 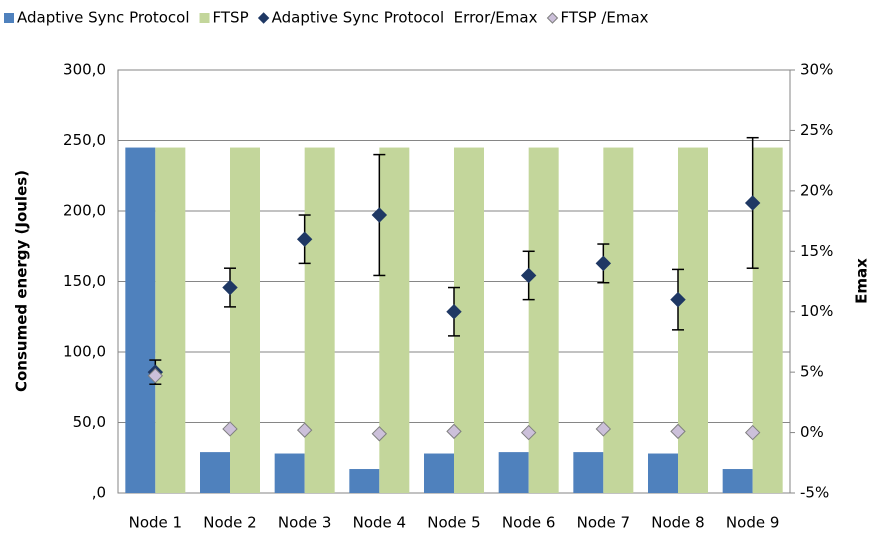 I want to click on y-tick-label: 50,0, so click(x=89, y=422).